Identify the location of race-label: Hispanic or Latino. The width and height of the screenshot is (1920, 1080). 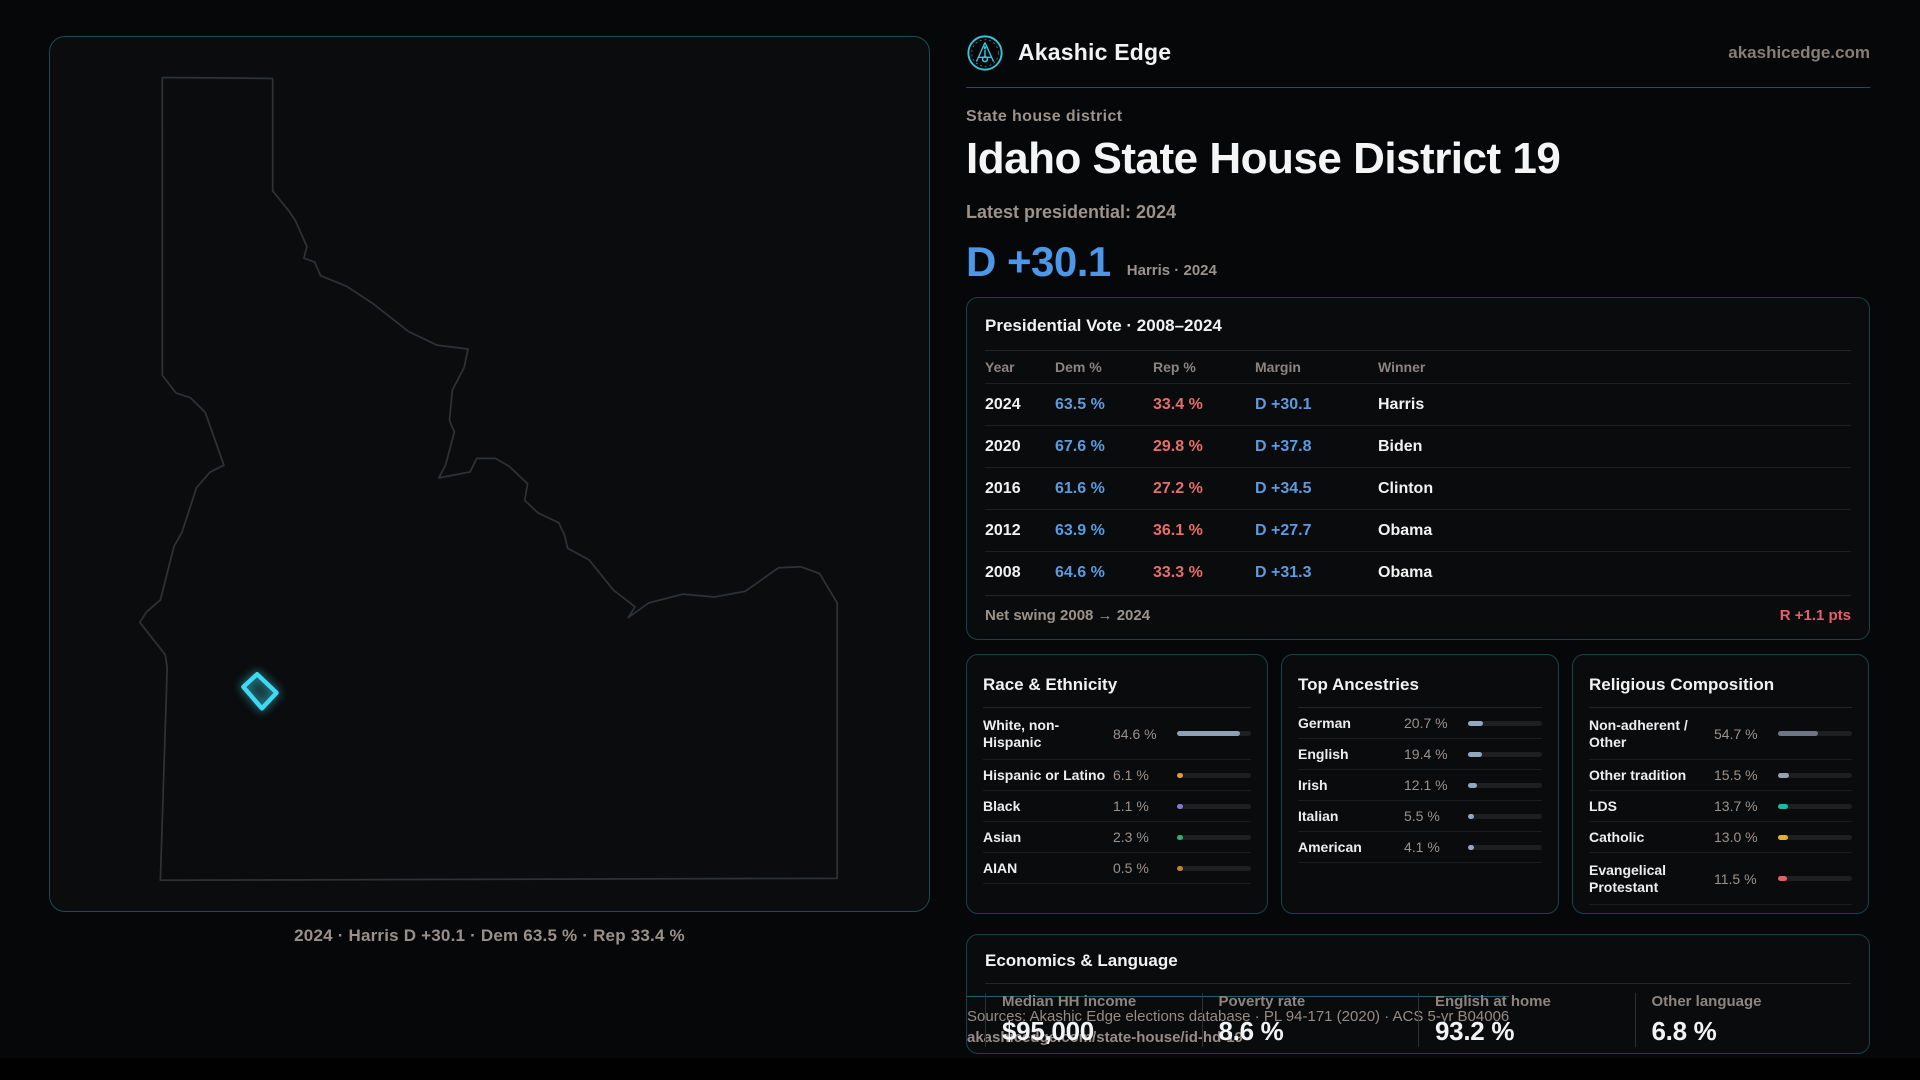
(1044, 774).